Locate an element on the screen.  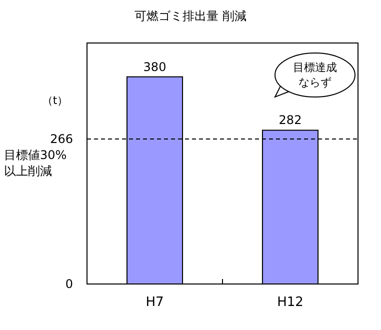
data-label: 380 is located at coordinates (154, 67).